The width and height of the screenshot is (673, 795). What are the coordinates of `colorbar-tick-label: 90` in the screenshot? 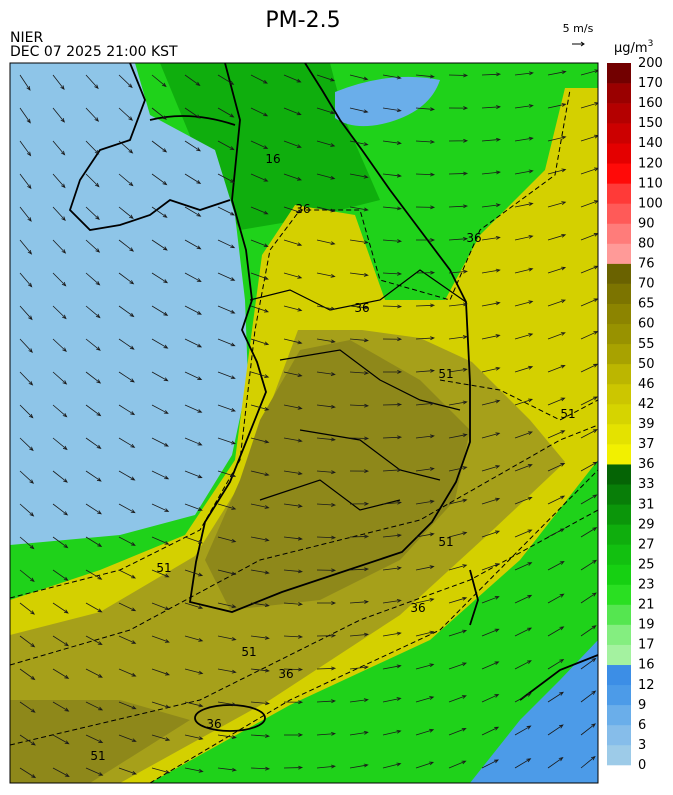 It's located at (646, 223).